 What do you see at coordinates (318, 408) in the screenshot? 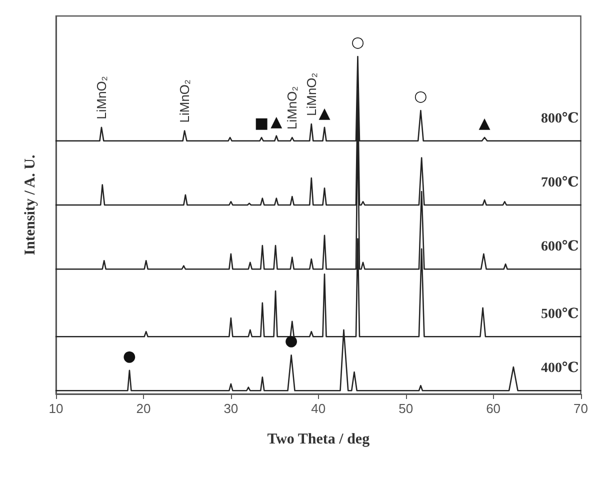
I see `x-tick-label: 40` at bounding box center [318, 408].